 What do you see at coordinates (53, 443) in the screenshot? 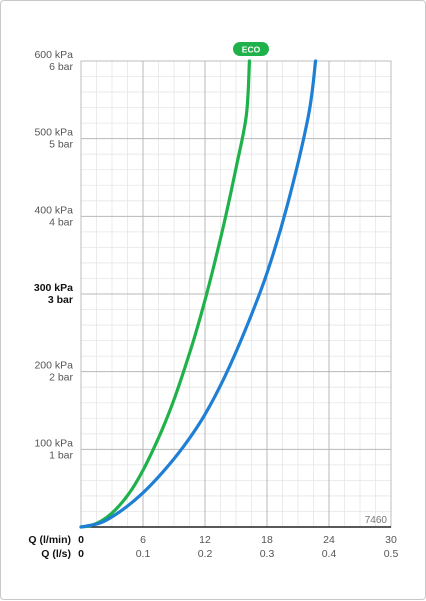
I see `y-tick-label: 100 kPa` at bounding box center [53, 443].